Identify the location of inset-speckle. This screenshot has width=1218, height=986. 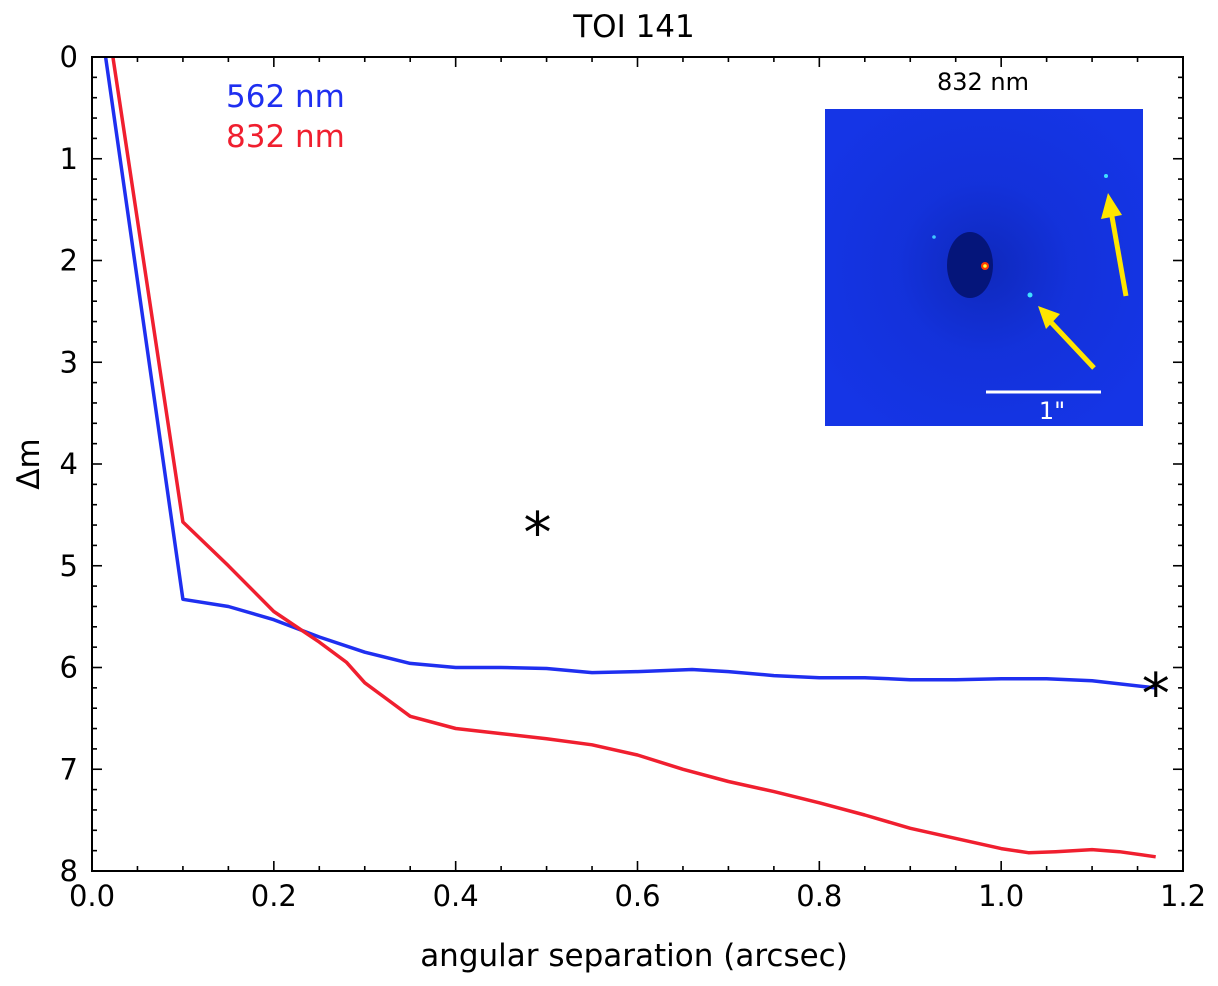
(934, 237).